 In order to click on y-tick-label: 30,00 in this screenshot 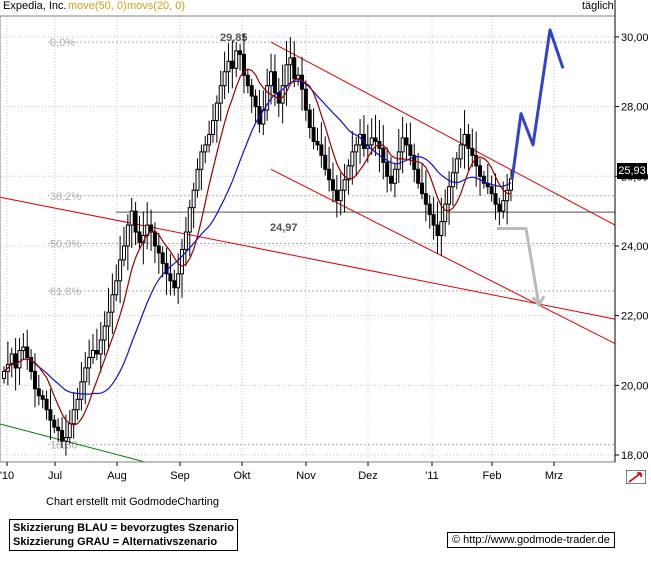, I will do `click(635, 38)`.